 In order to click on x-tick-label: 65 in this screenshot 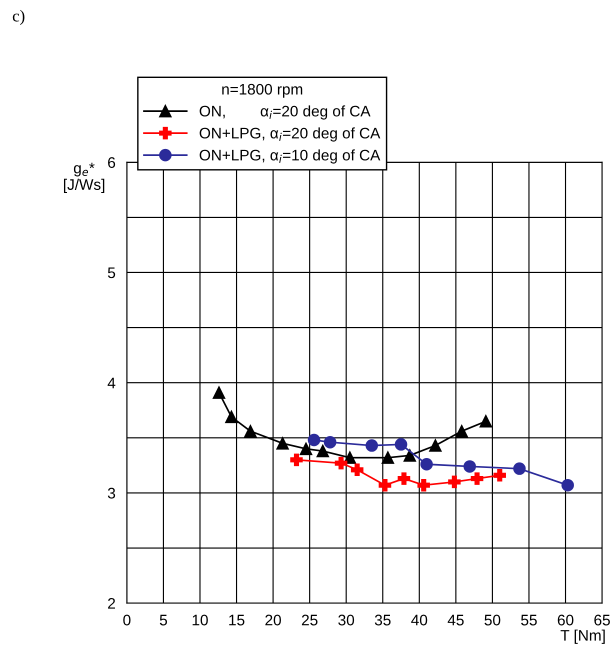, I will do `click(602, 620)`.